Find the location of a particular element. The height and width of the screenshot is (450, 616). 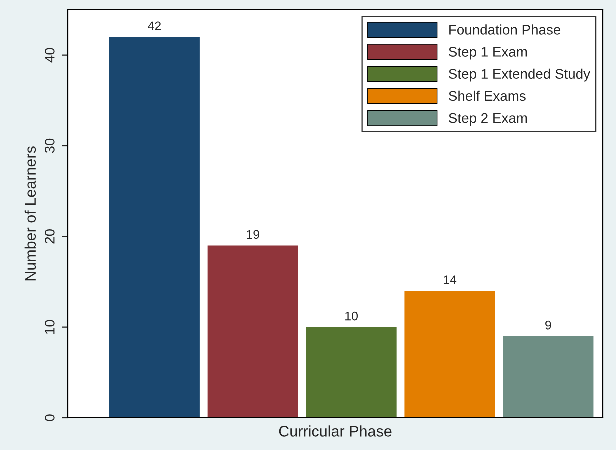

x-axis-title: Curricular Phase is located at coordinates (335, 431).